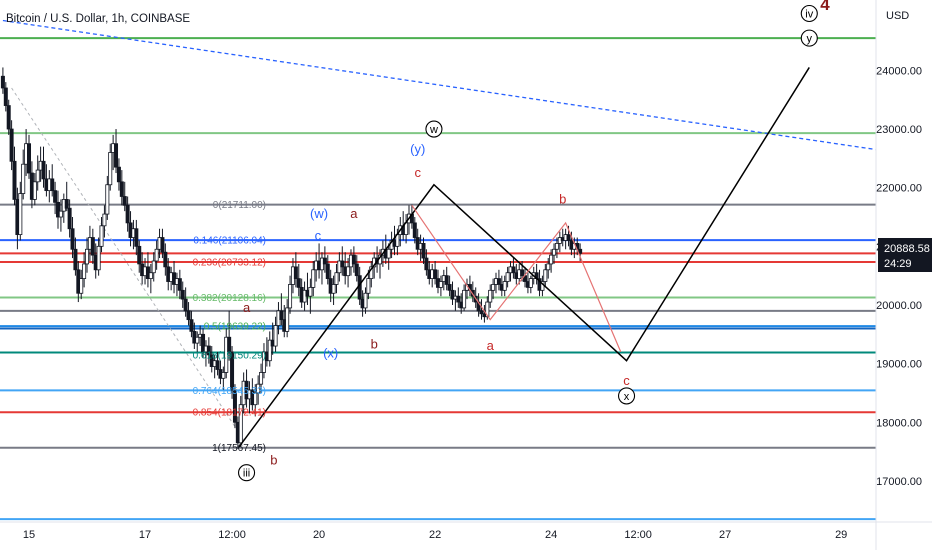  What do you see at coordinates (899, 189) in the screenshot?
I see `price-tick-label: 22000.00` at bounding box center [899, 189].